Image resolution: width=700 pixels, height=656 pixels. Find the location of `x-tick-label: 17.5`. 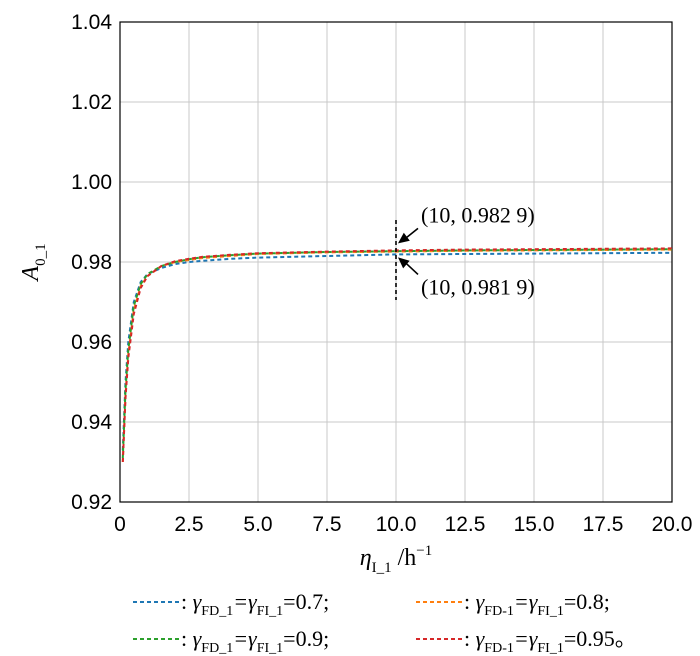

x-tick-label: 17.5 is located at coordinates (603, 524).